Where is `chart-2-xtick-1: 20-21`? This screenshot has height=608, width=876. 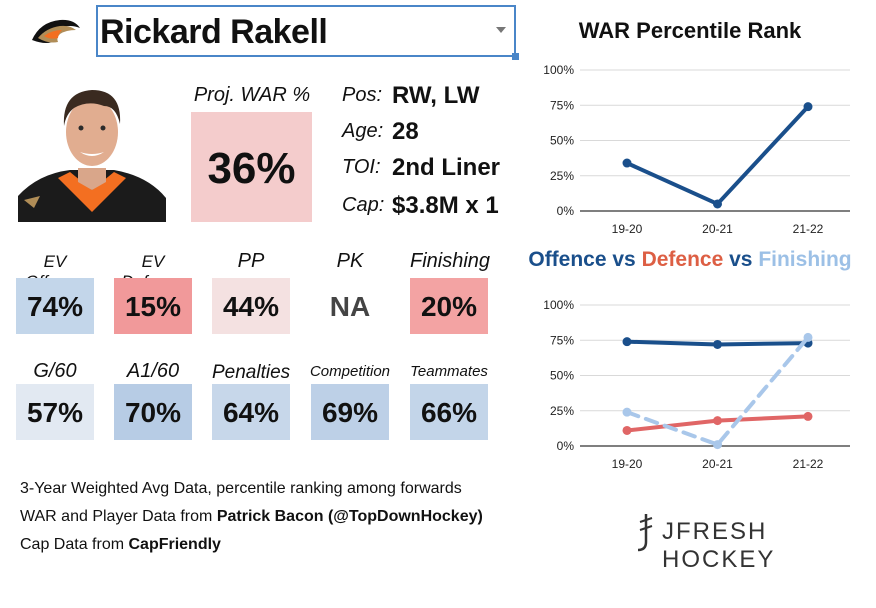 chart-2-xtick-1: 20-21 is located at coordinates (717, 464).